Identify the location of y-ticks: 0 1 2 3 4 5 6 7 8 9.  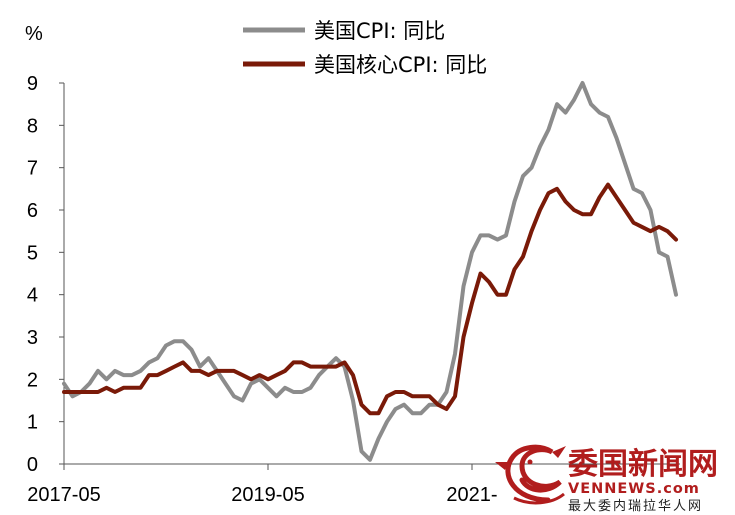
(45, 274).